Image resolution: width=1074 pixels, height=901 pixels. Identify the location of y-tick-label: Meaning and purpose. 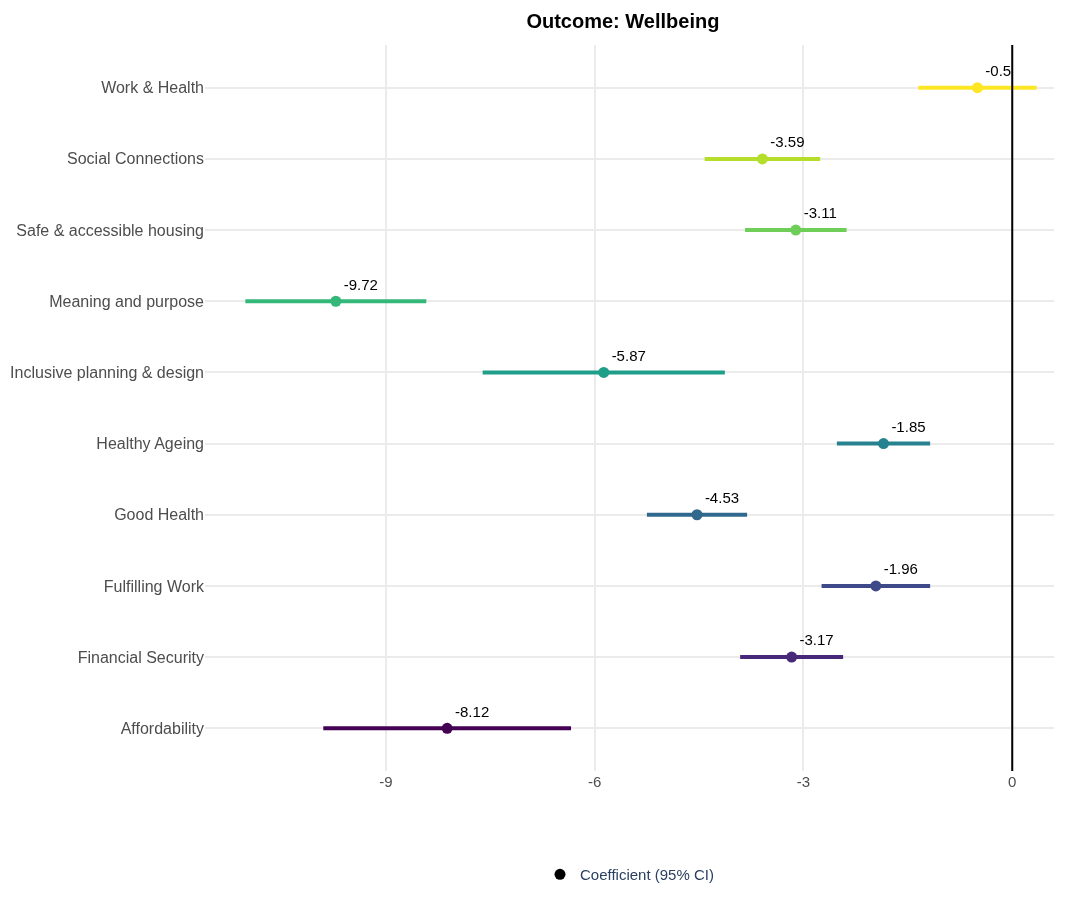
(127, 301).